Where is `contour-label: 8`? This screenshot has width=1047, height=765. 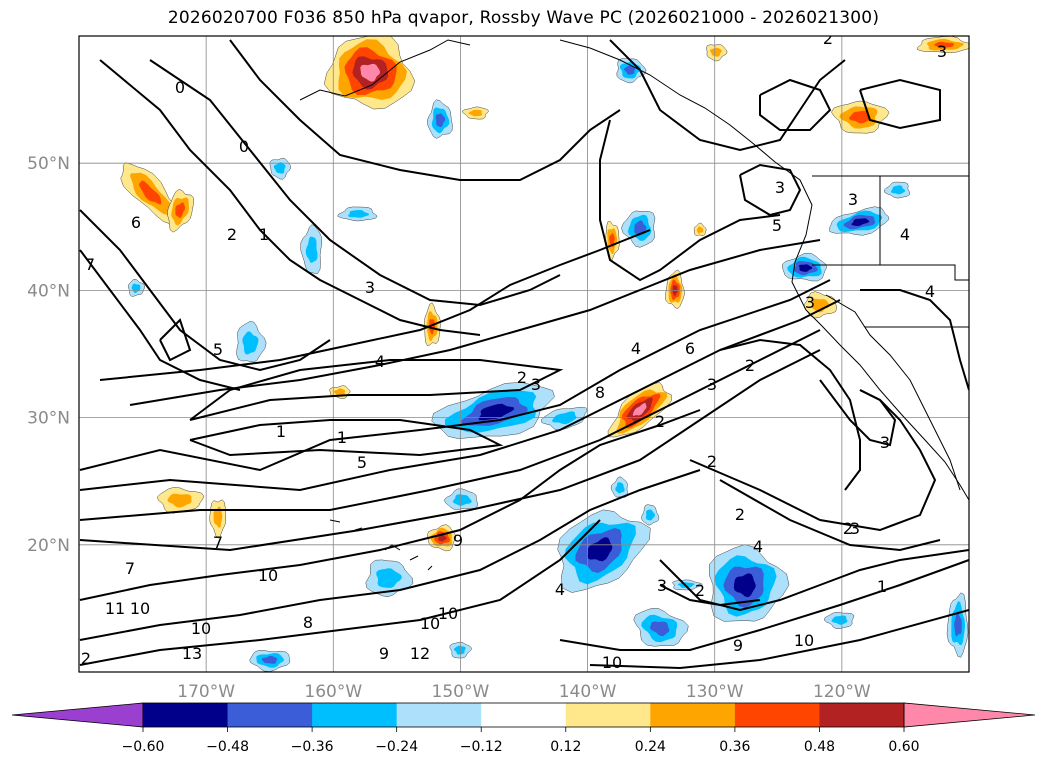 contour-label: 8 is located at coordinates (600, 392).